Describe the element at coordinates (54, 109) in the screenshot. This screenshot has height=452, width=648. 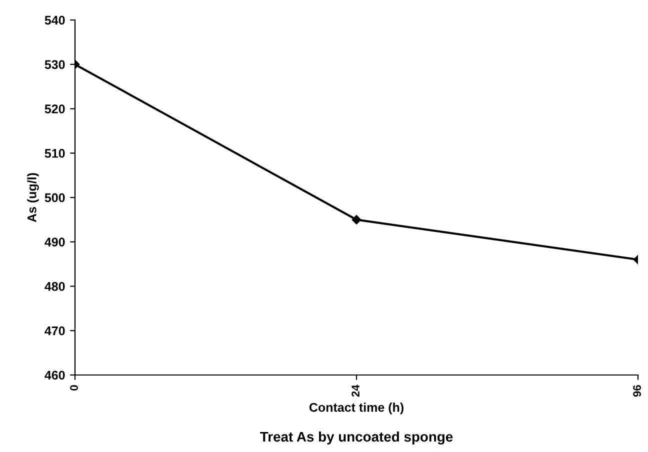
I see `y-tick-label: 520` at that location.